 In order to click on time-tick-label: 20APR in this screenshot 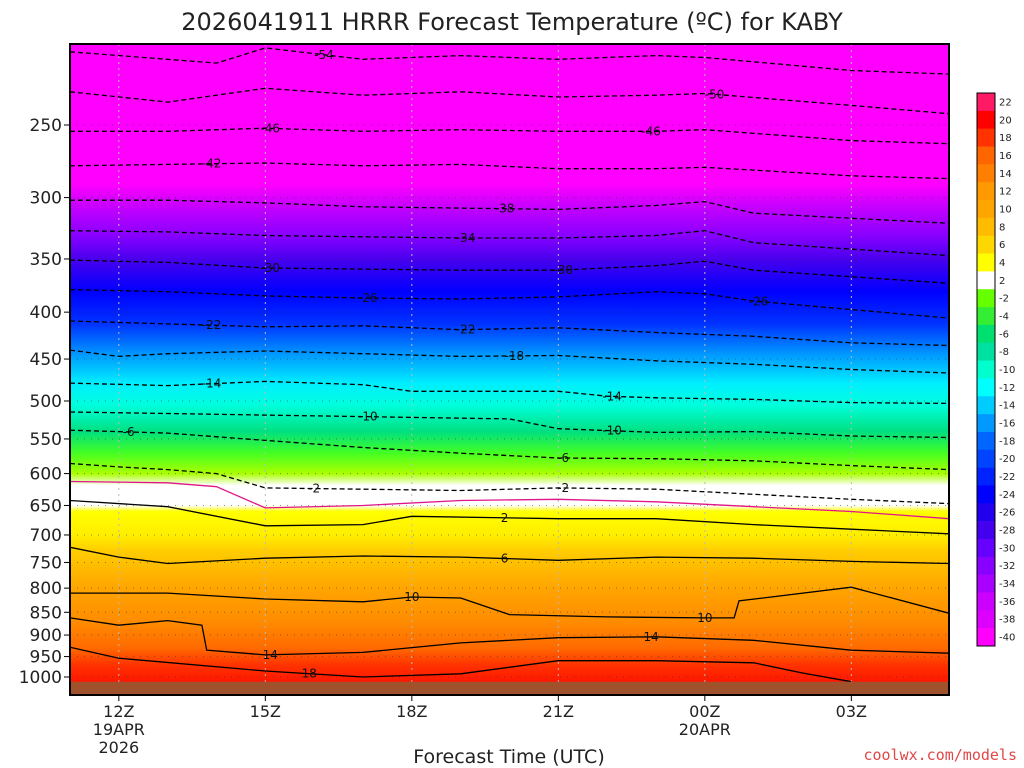, I will do `click(705, 729)`.